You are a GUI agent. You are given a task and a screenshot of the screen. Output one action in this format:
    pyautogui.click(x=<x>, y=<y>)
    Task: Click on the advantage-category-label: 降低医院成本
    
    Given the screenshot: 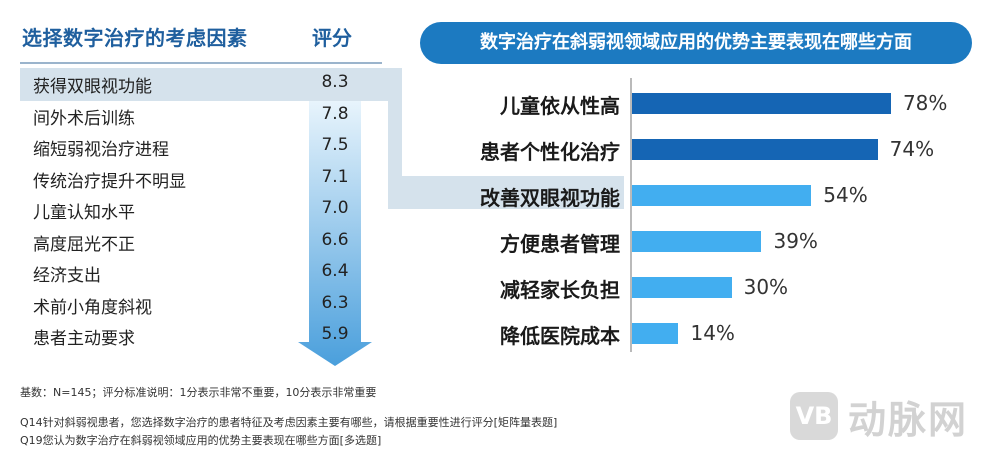 What is the action you would take?
    pyautogui.click(x=560, y=336)
    